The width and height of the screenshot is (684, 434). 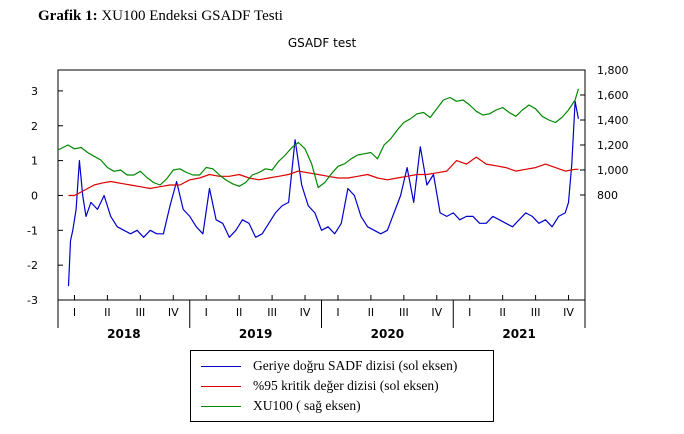 I want to click on left-tick-label: 2, so click(x=34, y=126).